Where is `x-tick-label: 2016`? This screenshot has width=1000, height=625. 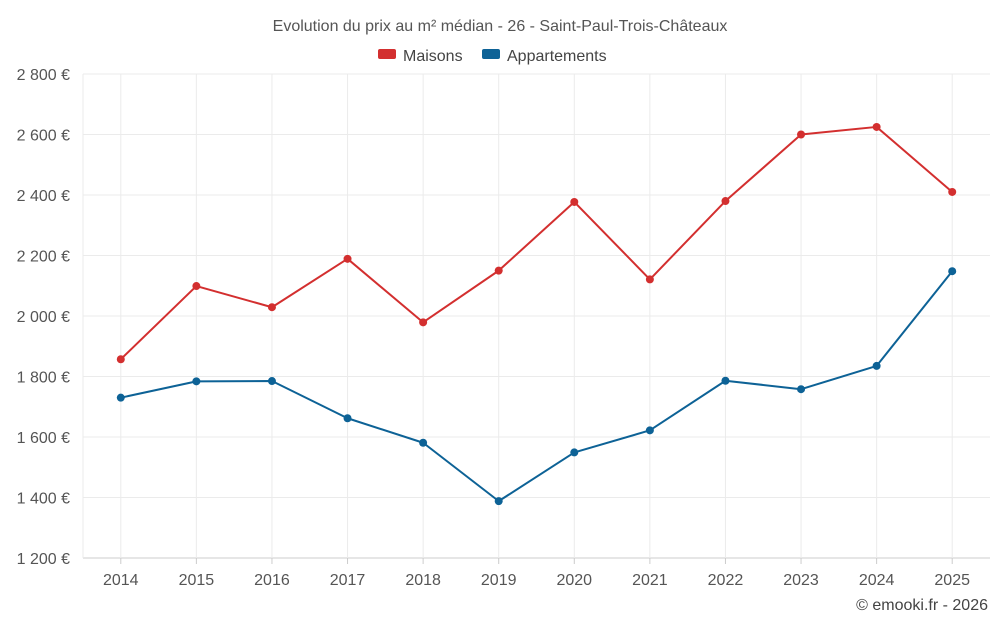
x-tick-label: 2016 is located at coordinates (272, 580).